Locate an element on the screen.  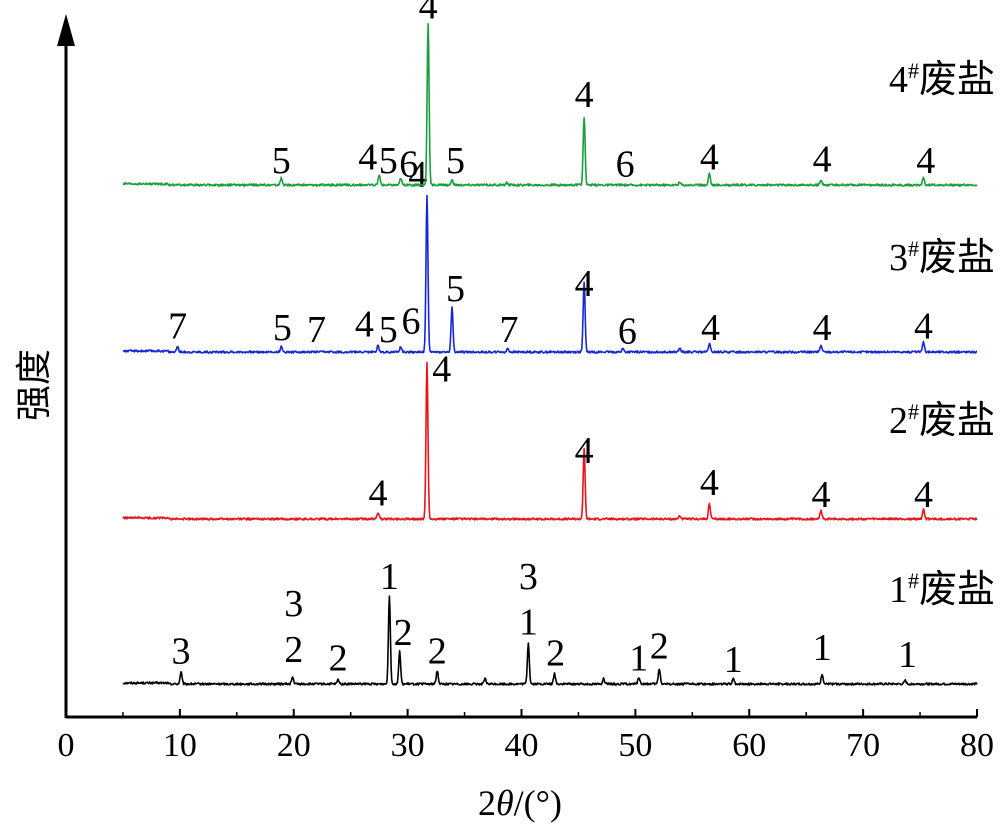
series-label: 4#废盐 is located at coordinates (942, 79).